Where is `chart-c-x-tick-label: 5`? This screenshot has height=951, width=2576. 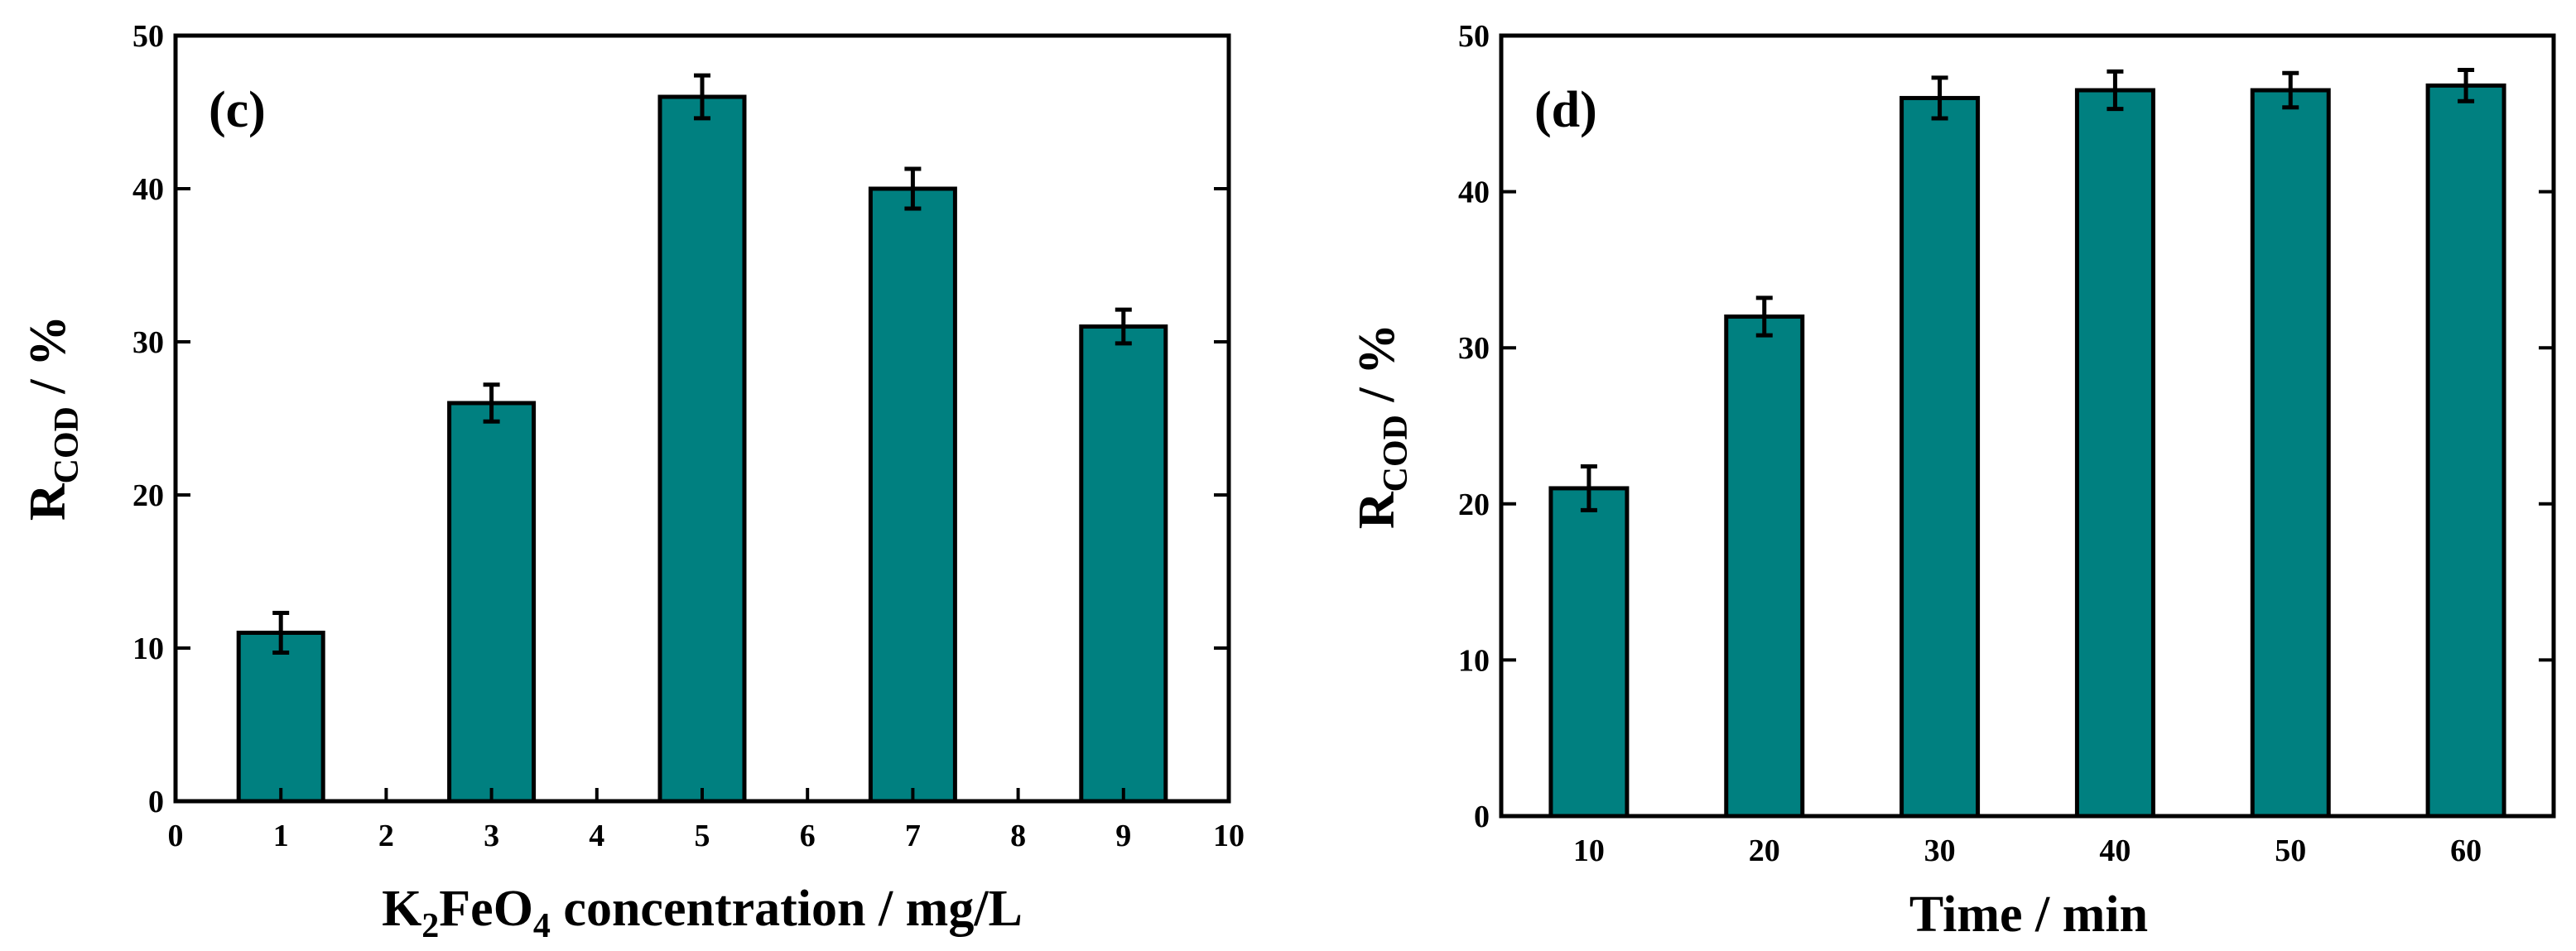
chart-c-x-tick-label: 5 is located at coordinates (702, 836).